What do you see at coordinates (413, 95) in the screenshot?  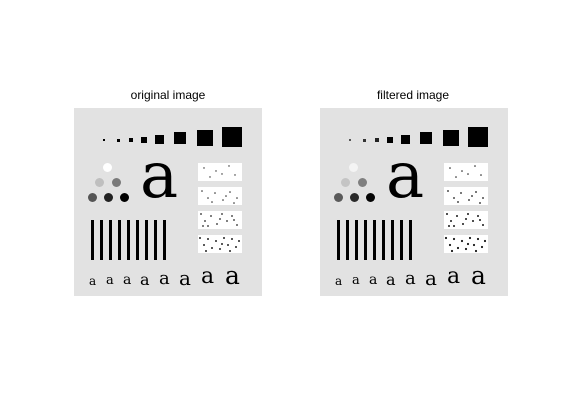 I see `filtered-image-title: filtered image` at bounding box center [413, 95].